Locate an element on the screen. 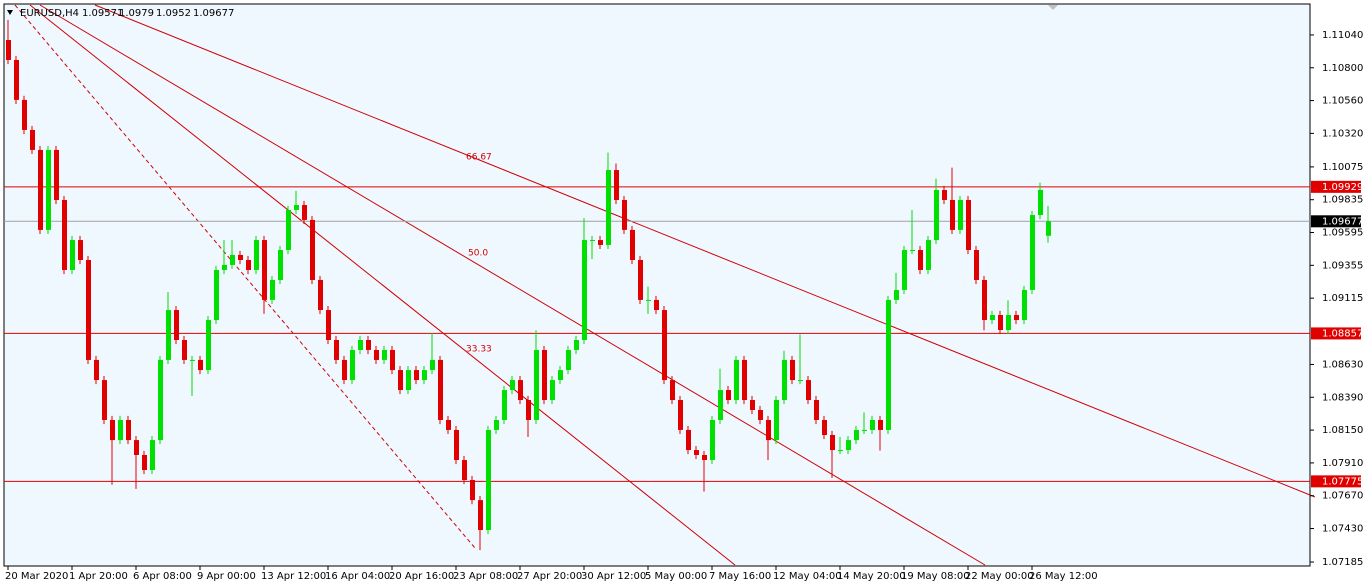  y-tick-label: 1.09835 is located at coordinates (1342, 200).